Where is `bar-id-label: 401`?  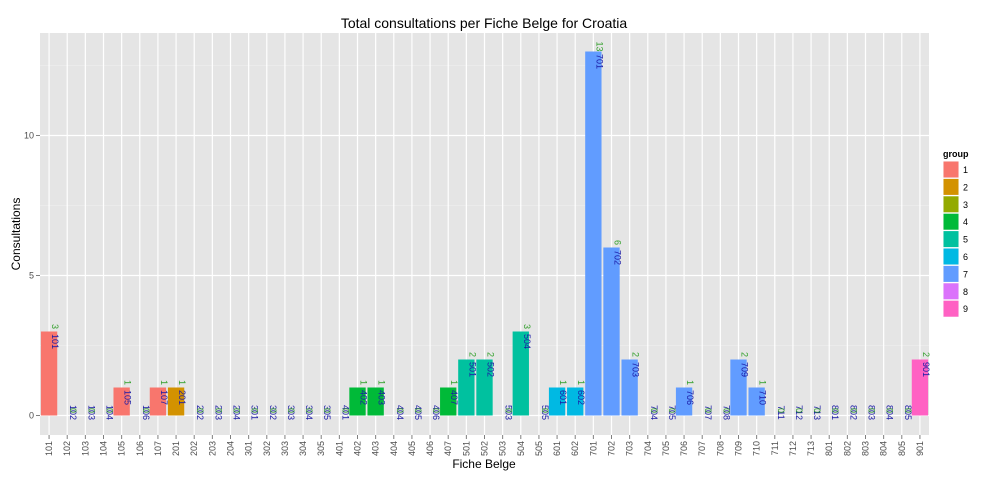
bar-id-label: 401 is located at coordinates (345, 412).